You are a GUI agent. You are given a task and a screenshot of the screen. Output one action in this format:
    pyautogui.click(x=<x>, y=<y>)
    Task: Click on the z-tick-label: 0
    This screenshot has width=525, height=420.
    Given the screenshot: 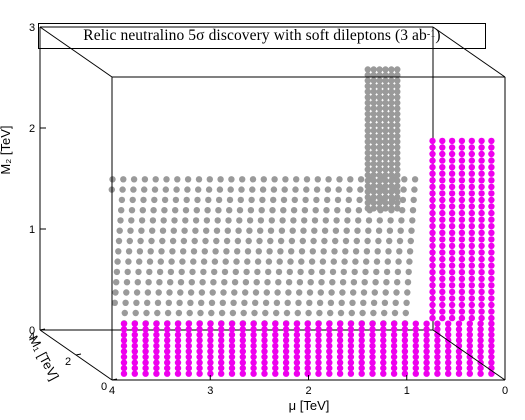 What is the action you would take?
    pyautogui.click(x=32, y=331)
    